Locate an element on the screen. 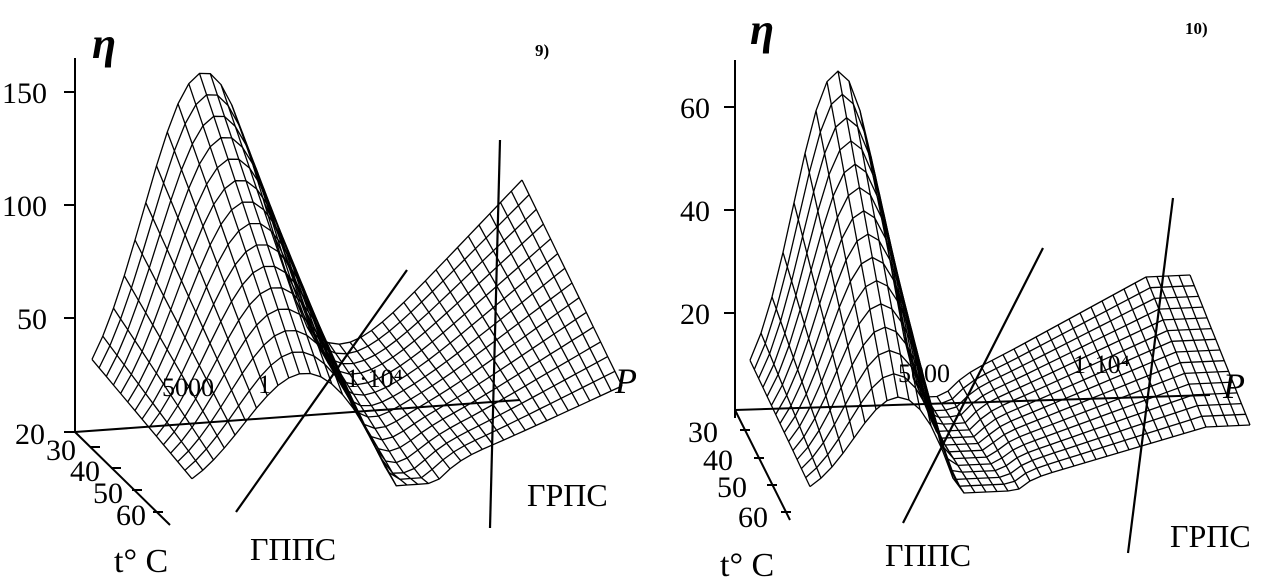 Image resolution: width=1269 pixels, height=577 pixels. t-axis-label-10: t° C is located at coordinates (747, 562).